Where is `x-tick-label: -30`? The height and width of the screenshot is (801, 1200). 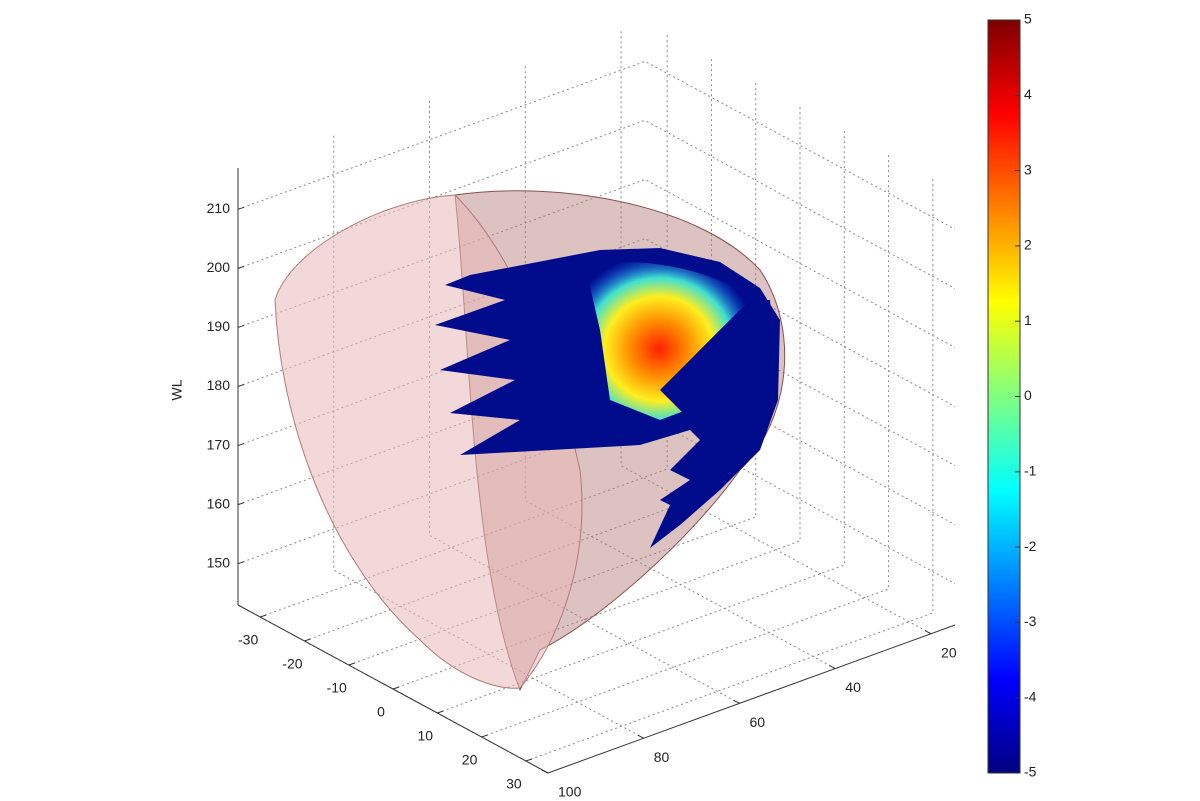
x-tick-label: -30 is located at coordinates (248, 640).